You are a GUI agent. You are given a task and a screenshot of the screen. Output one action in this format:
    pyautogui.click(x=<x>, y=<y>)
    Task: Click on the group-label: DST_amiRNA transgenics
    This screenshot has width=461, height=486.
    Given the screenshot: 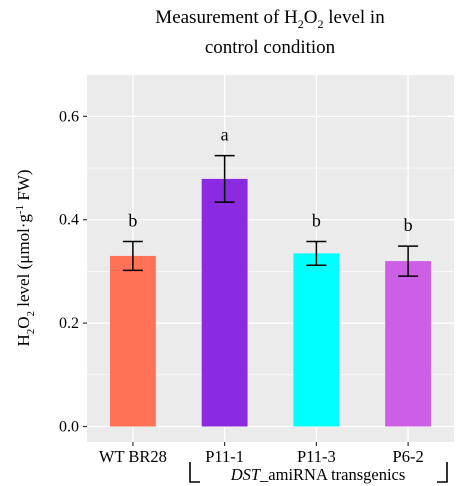 What is the action you would take?
    pyautogui.click(x=318, y=474)
    